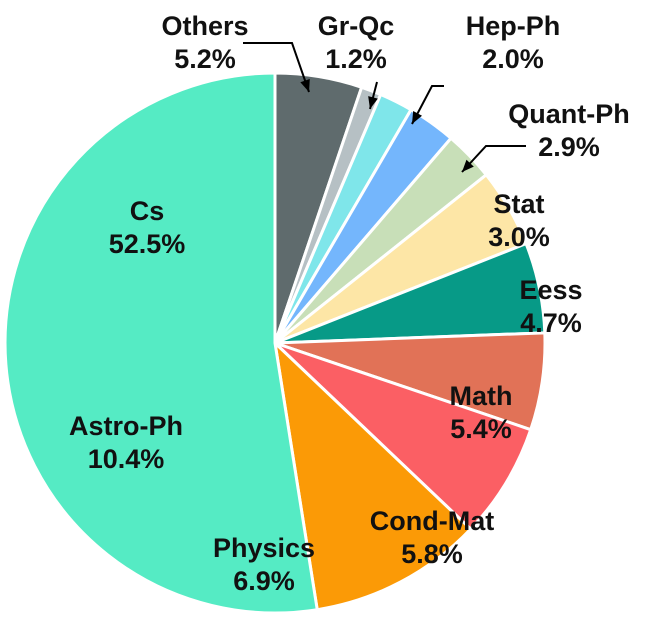  What do you see at coordinates (550, 290) in the screenshot?
I see `slice-name-eess: Eess` at bounding box center [550, 290].